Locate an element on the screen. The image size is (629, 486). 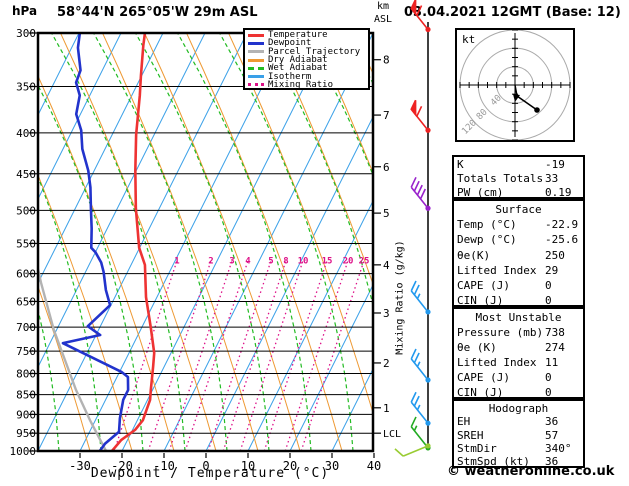
row-label: Temp (°C) is located at coordinates (487, 225).